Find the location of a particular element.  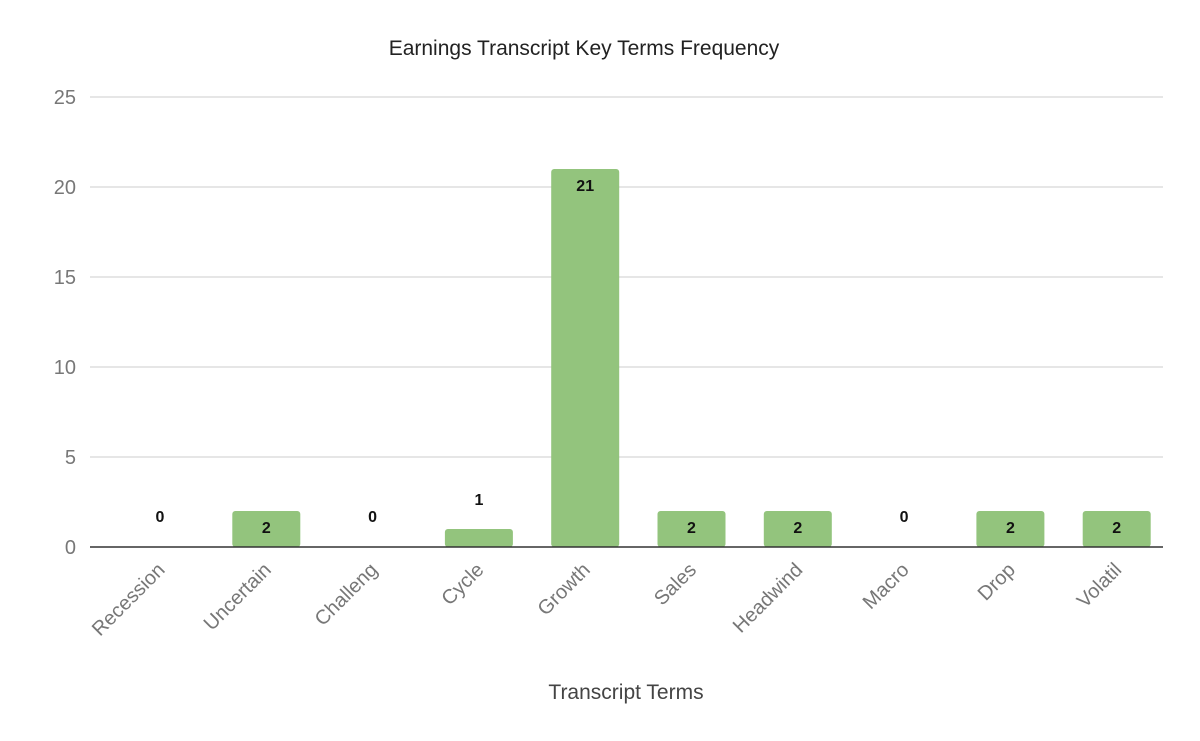

x-tick-label: Cycle is located at coordinates (463, 584).